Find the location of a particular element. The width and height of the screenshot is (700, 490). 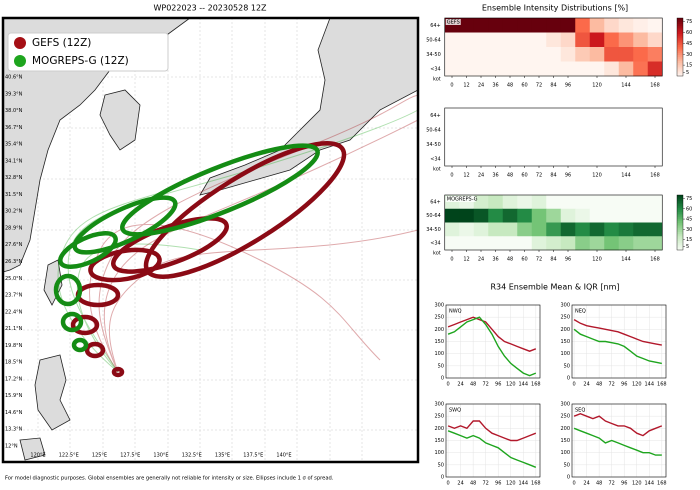

colorbar-frame is located at coordinates (680, 47).